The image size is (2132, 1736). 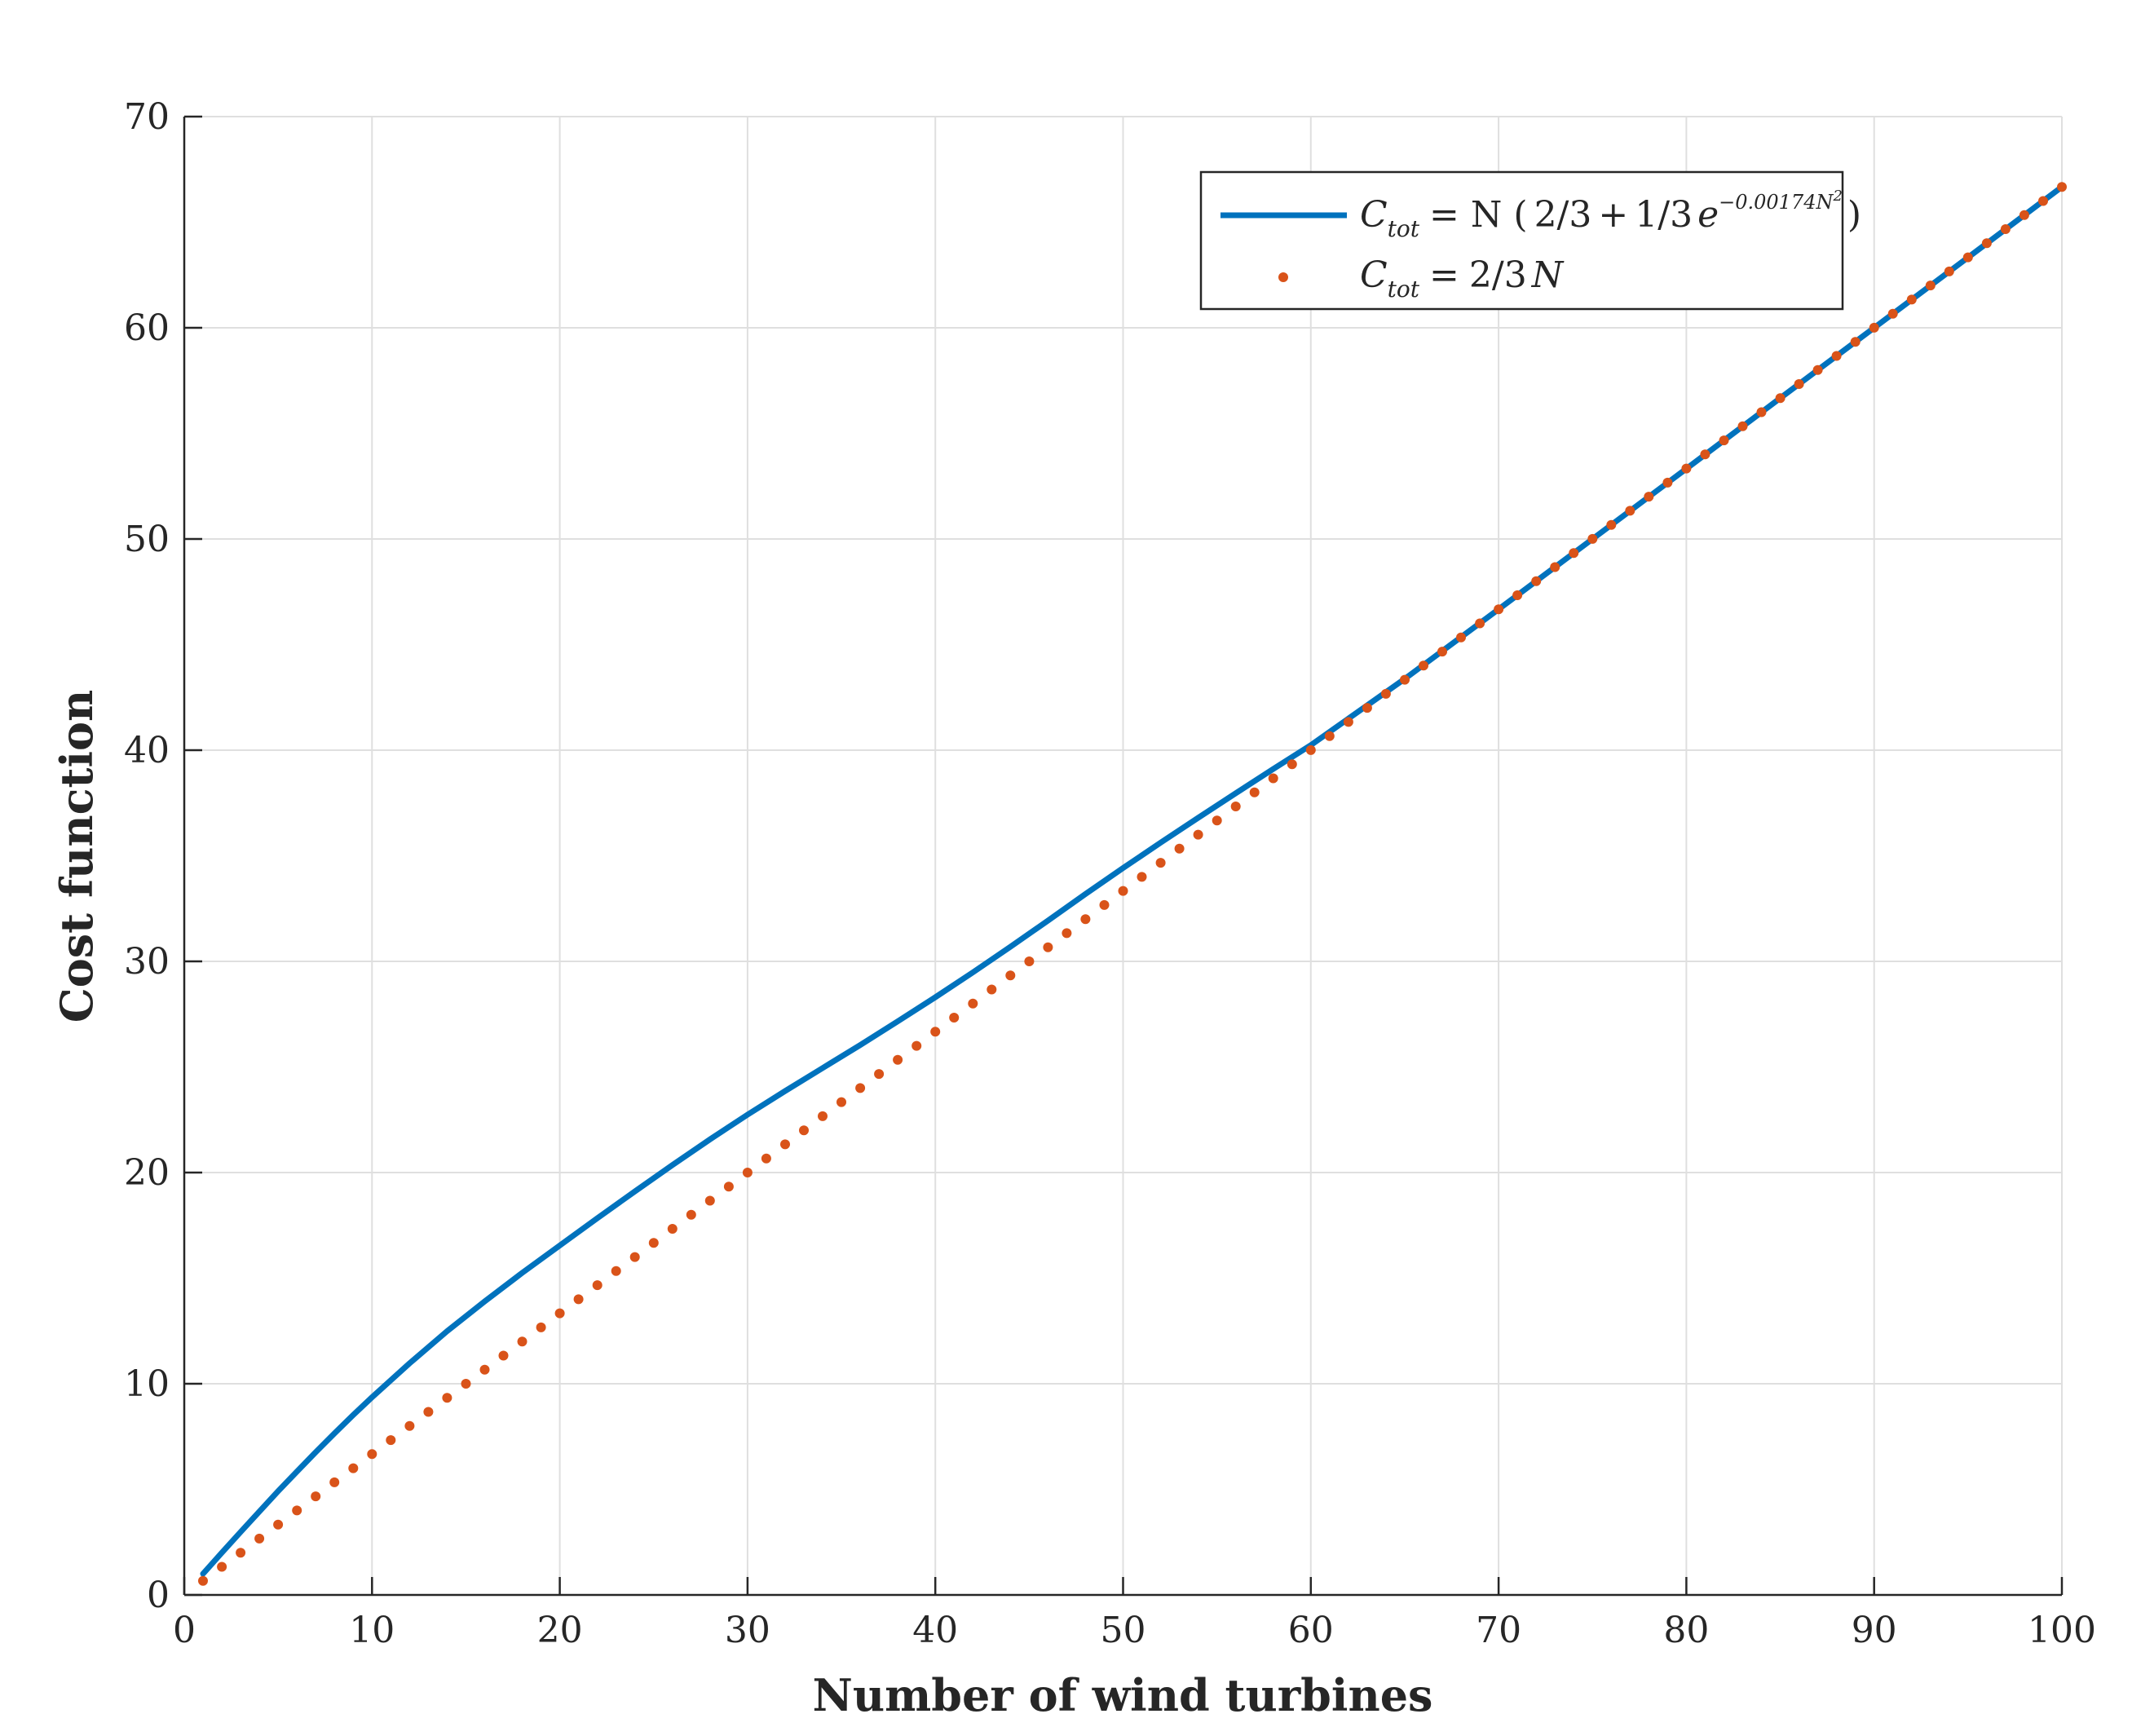 What do you see at coordinates (147, 1384) in the screenshot?
I see `y-tick-label: 10` at bounding box center [147, 1384].